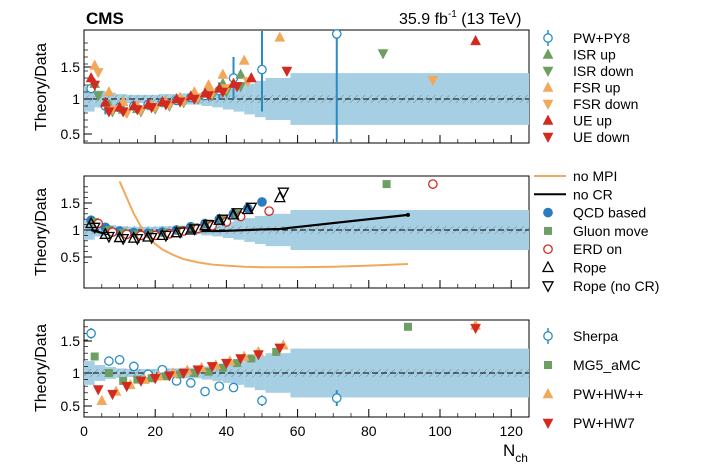 Image resolution: width=706 pixels, height=472 pixels. I want to click on legend-label: MG5_aMC, so click(607, 365).